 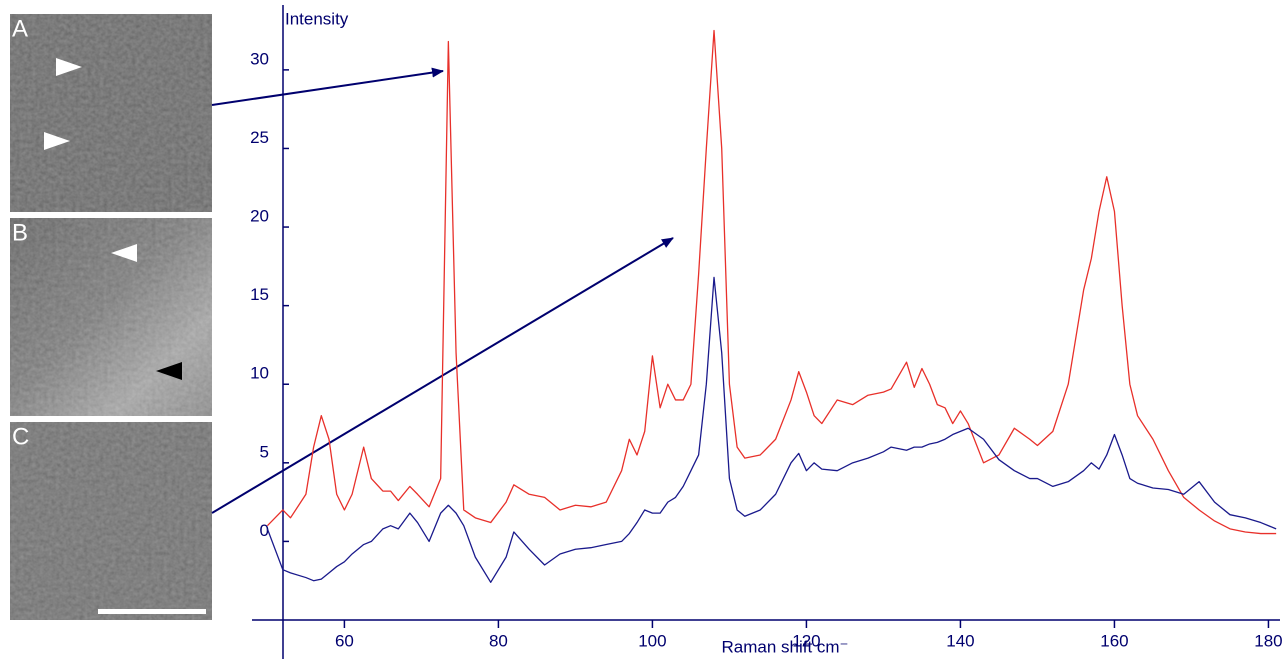 What do you see at coordinates (1114, 640) in the screenshot?
I see `x-tick-label: 160` at bounding box center [1114, 640].